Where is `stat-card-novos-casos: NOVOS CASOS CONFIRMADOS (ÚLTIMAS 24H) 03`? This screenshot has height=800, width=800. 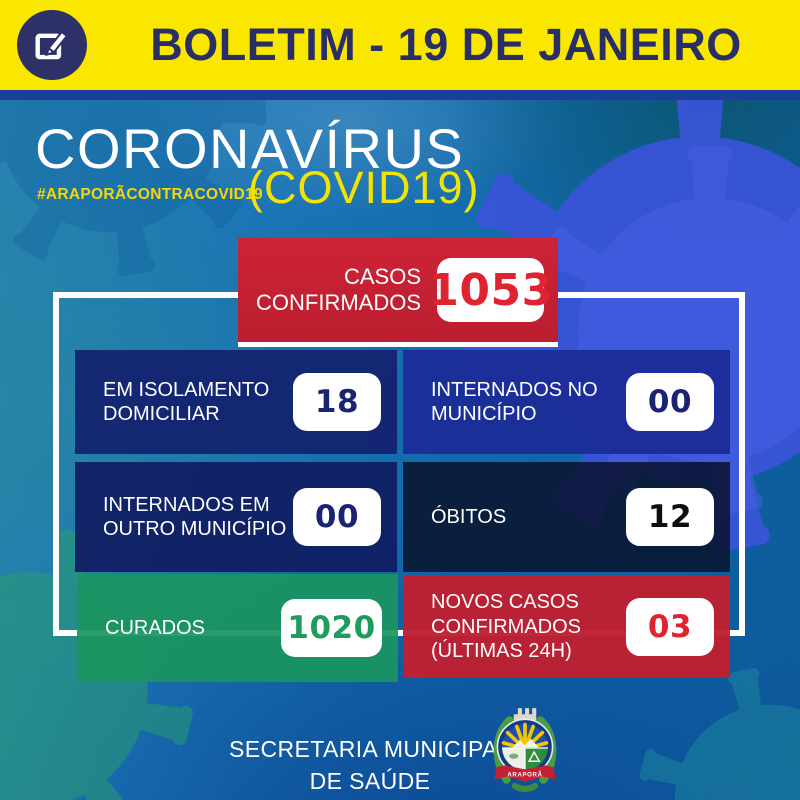
stat-card-novos-casos: NOVOS CASOS CONFIRMADOS (ÚLTIMAS 24H) 03 is located at coordinates (566, 627).